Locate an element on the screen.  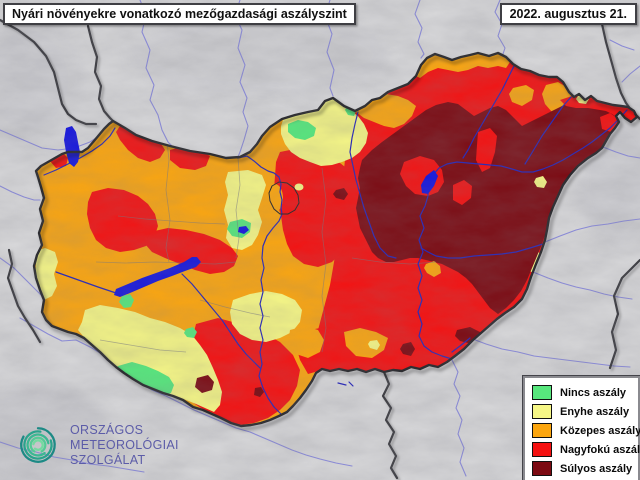
legend-label: Nincs aszály is located at coordinates (593, 392).